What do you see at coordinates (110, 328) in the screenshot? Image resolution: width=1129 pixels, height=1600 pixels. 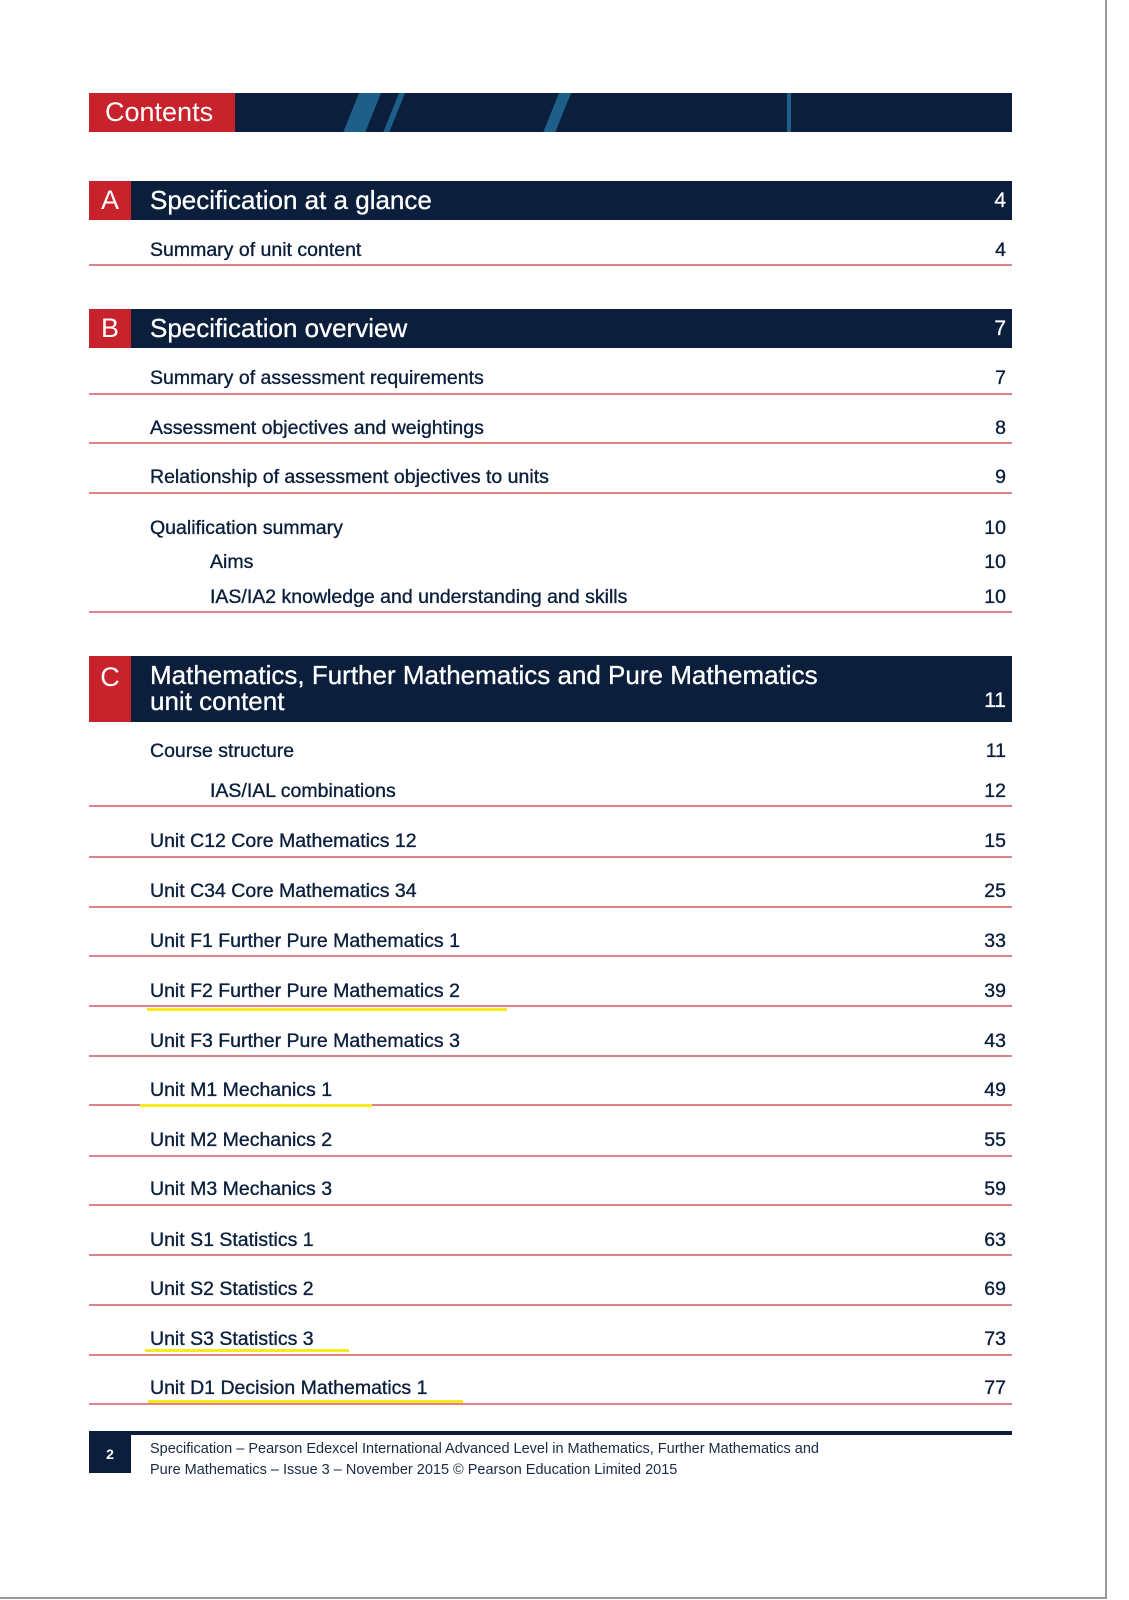 I see `section-letter: B` at bounding box center [110, 328].